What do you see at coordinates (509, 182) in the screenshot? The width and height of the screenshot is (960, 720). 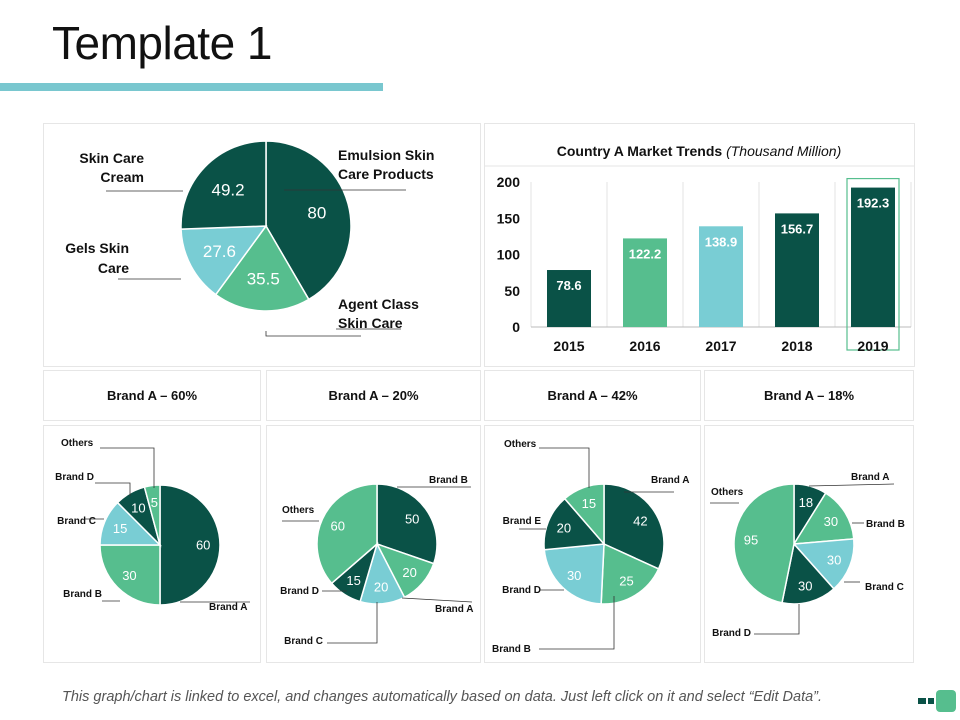 I see `y-tick-label: 200` at bounding box center [509, 182].